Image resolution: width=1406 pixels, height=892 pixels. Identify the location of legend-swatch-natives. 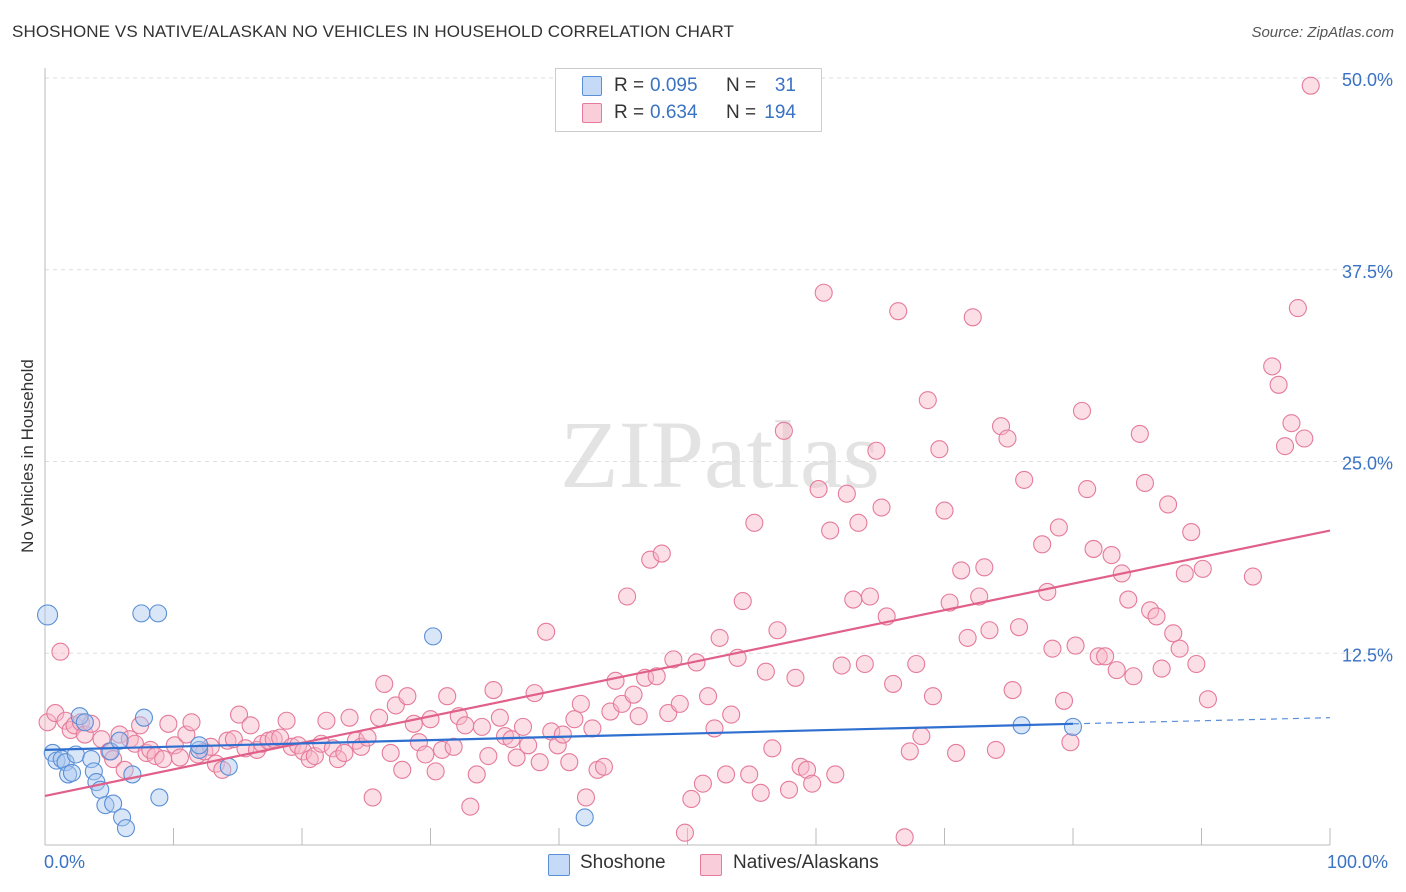
(592, 113).